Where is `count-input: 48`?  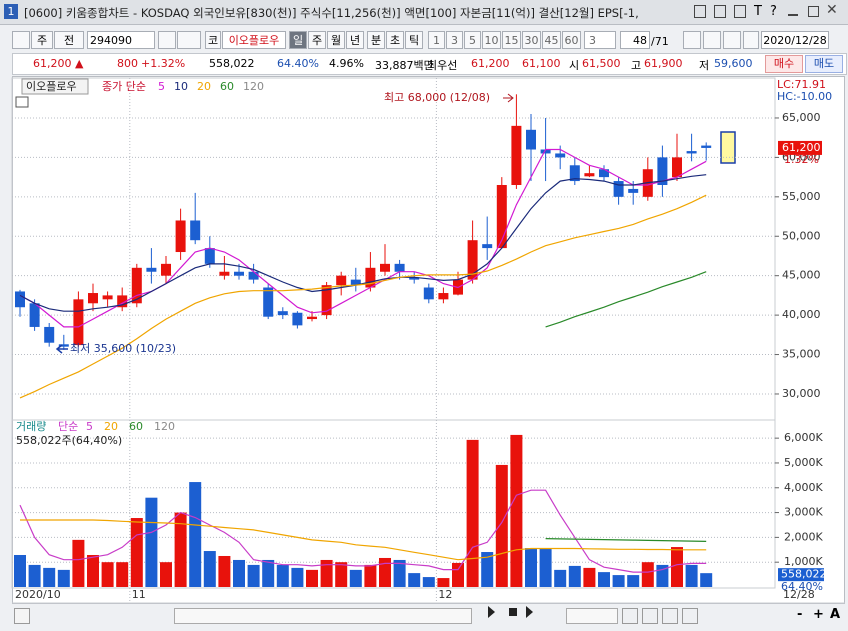 count-input: 48 is located at coordinates (635, 40).